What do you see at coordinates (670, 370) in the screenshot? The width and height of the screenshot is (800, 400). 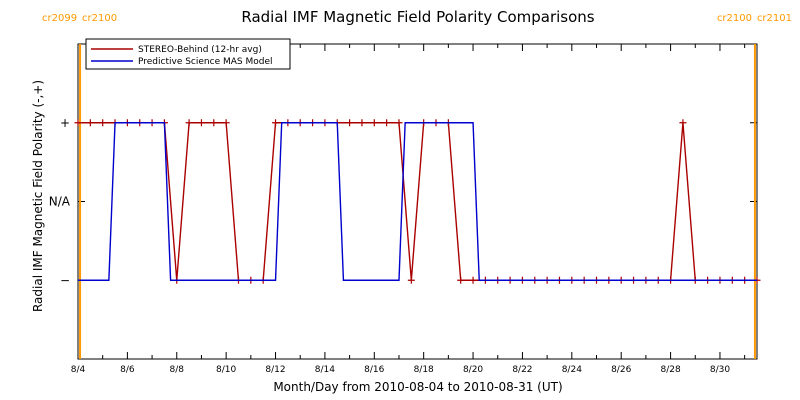 I see `x-tick-label: 8/28` at bounding box center [670, 370].